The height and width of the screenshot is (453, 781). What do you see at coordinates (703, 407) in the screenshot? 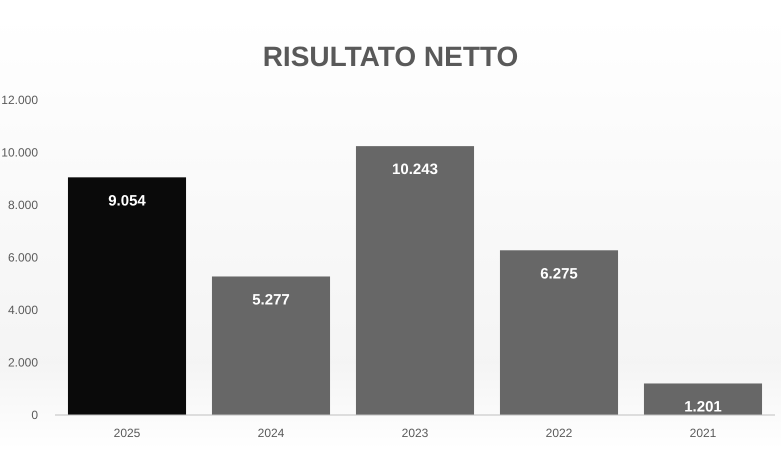
I see `data-label: 1.201` at bounding box center [703, 407].